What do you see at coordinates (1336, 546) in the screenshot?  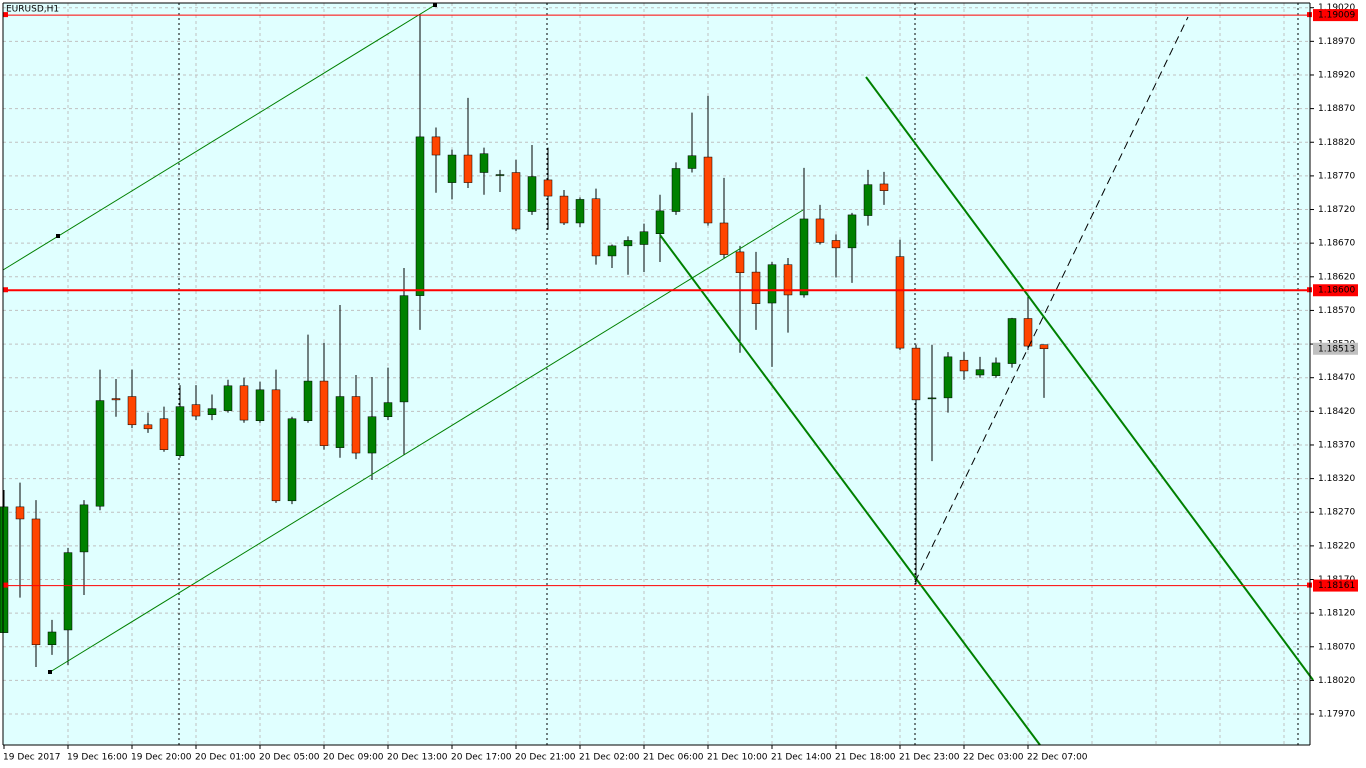 I see `y-tick-label: 1.18220` at bounding box center [1336, 546].